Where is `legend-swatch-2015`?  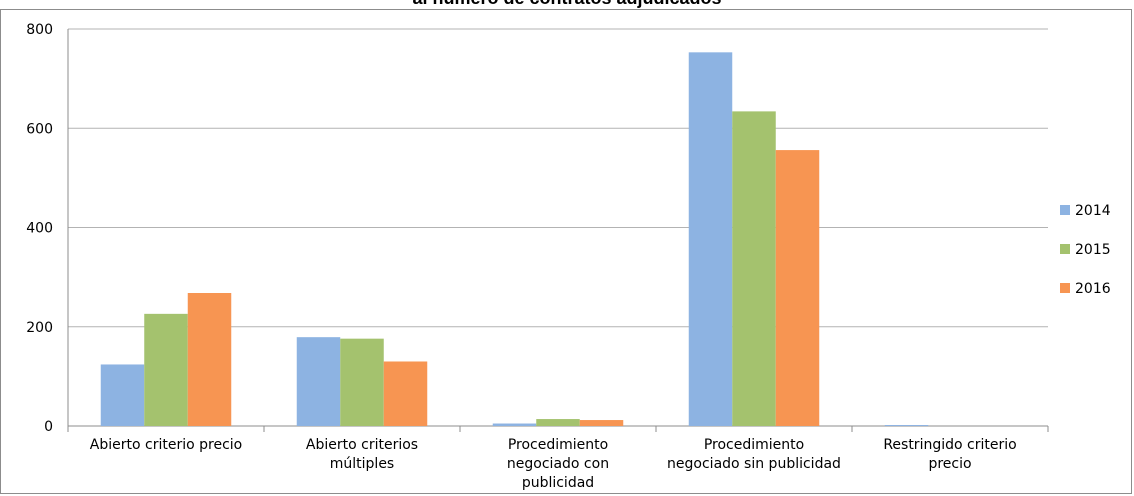 legend-swatch-2015 is located at coordinates (1065, 249).